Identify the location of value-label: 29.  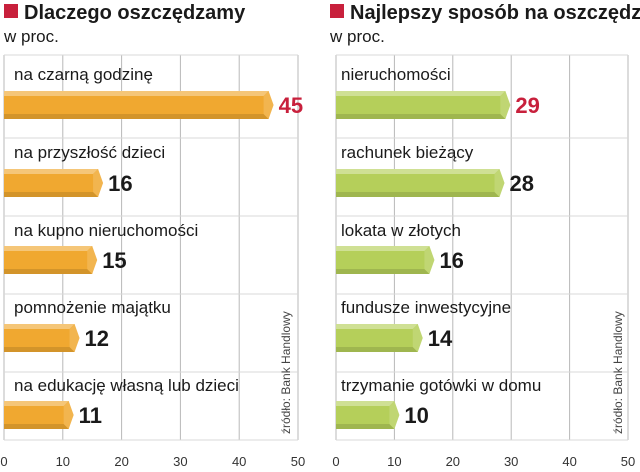
(527, 105).